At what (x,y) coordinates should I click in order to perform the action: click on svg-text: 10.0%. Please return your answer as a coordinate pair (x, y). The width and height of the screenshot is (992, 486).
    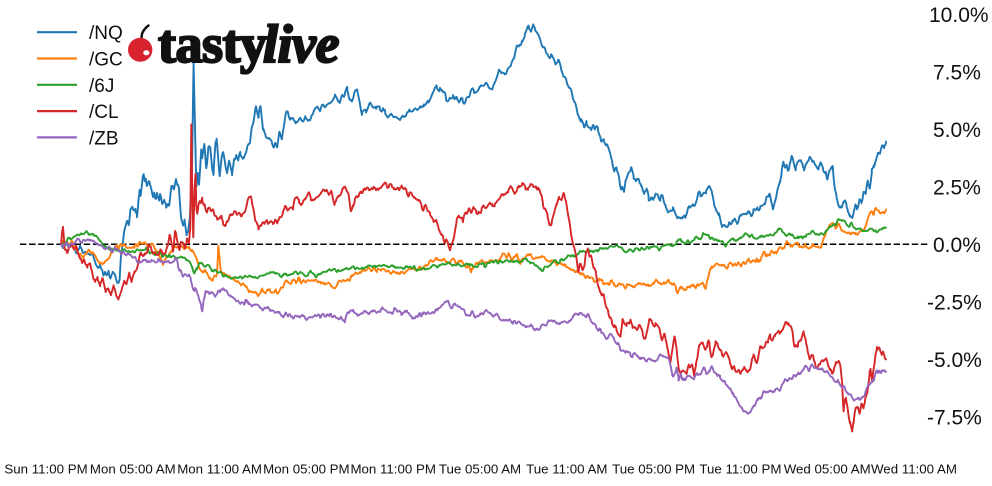
    Looking at the image, I should click on (959, 15).